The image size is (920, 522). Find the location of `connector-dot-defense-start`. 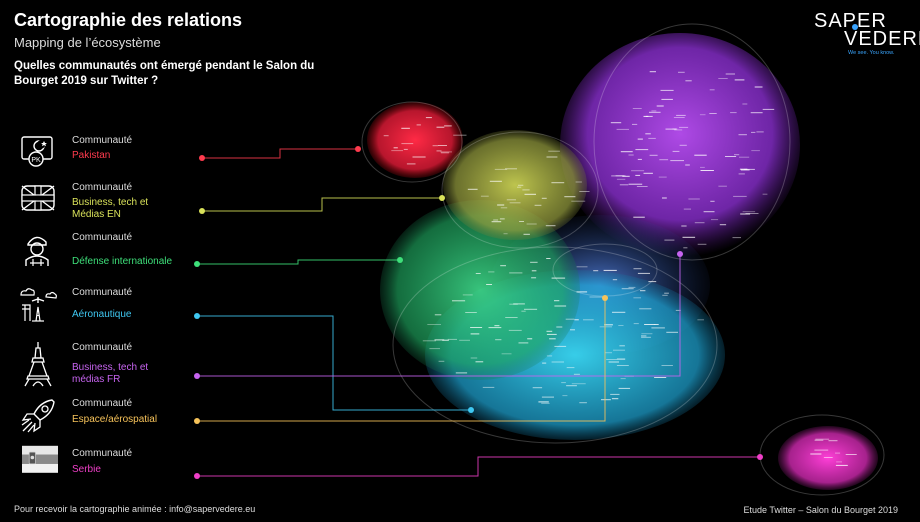

connector-dot-defense-start is located at coordinates (197, 264).